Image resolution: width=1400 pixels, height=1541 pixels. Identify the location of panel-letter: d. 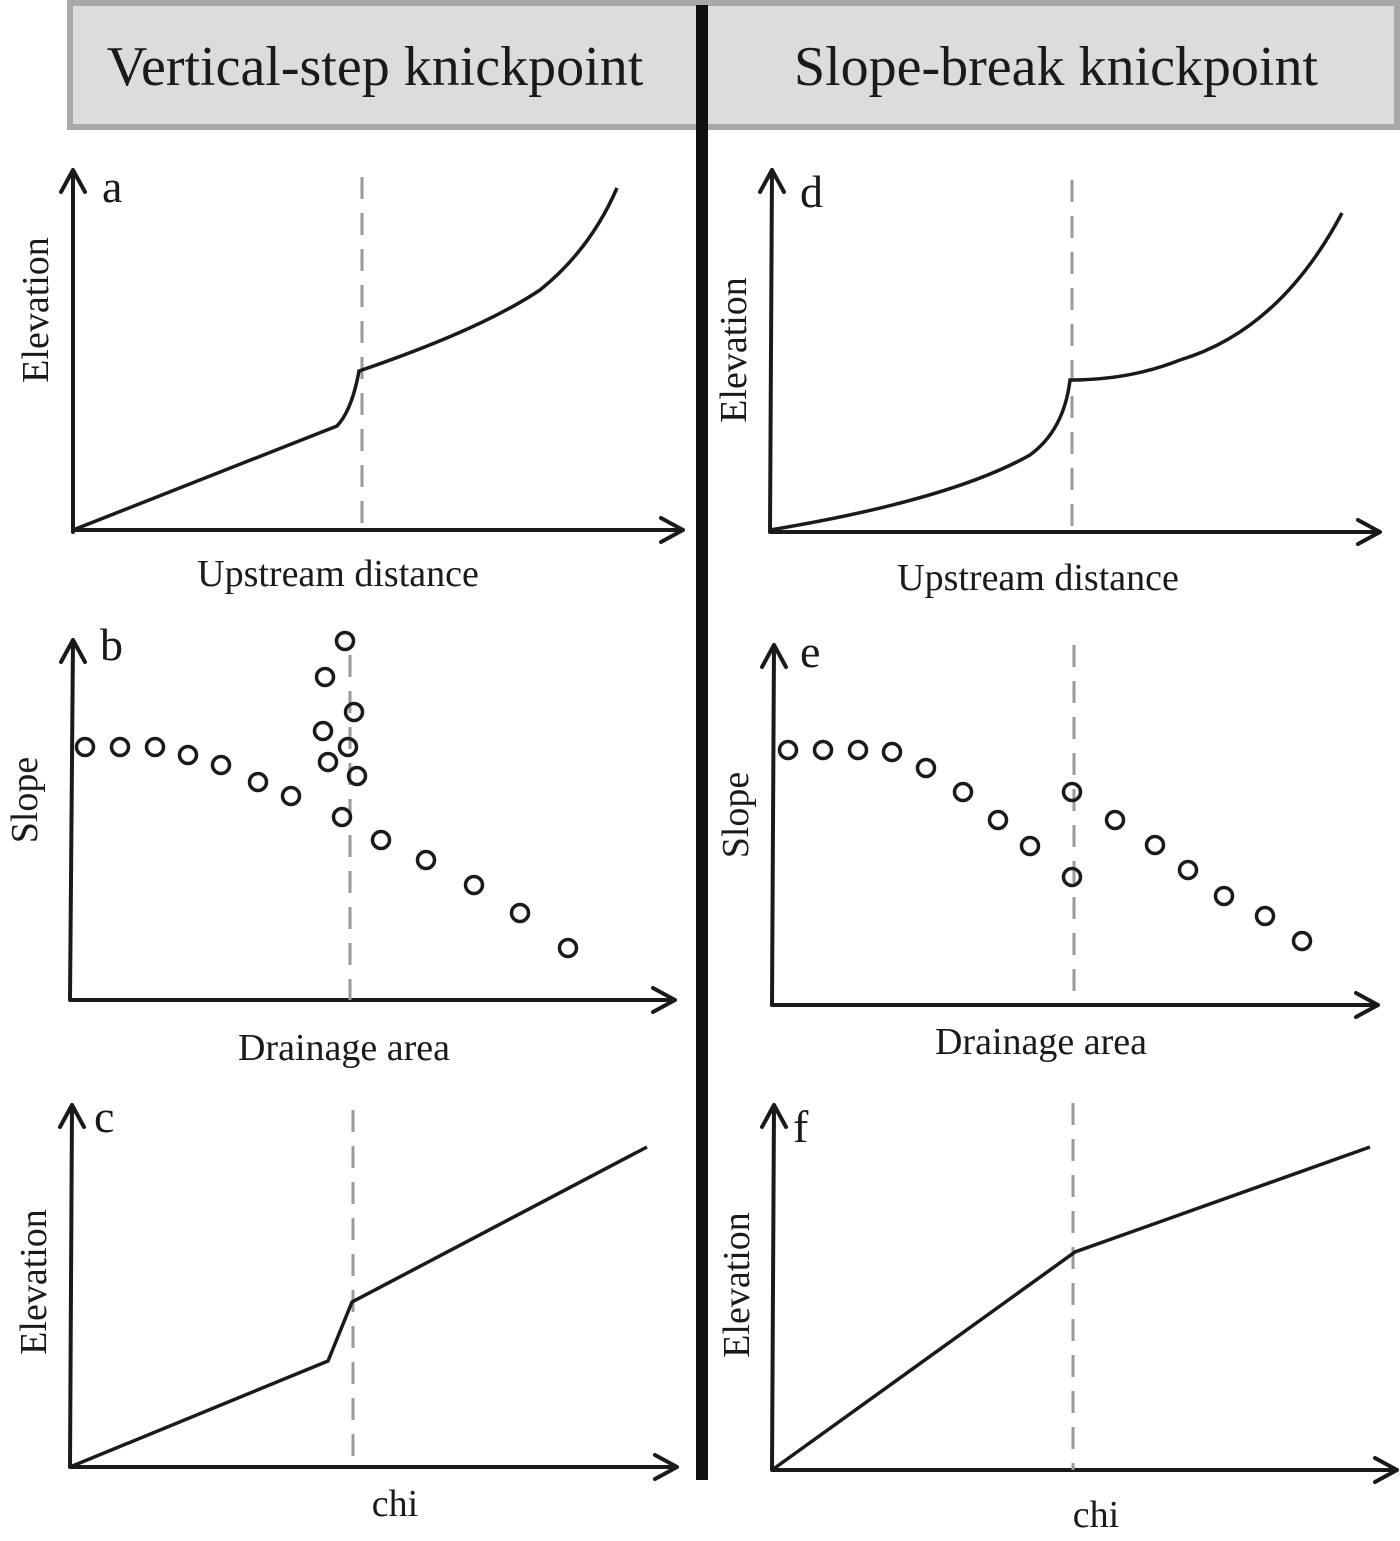
(811, 191).